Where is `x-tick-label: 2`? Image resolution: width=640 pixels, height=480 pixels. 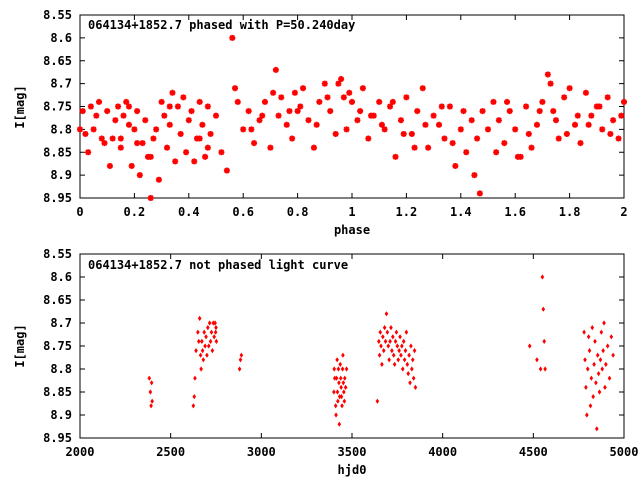
x-tick-label: 2 is located at coordinates (623, 212).